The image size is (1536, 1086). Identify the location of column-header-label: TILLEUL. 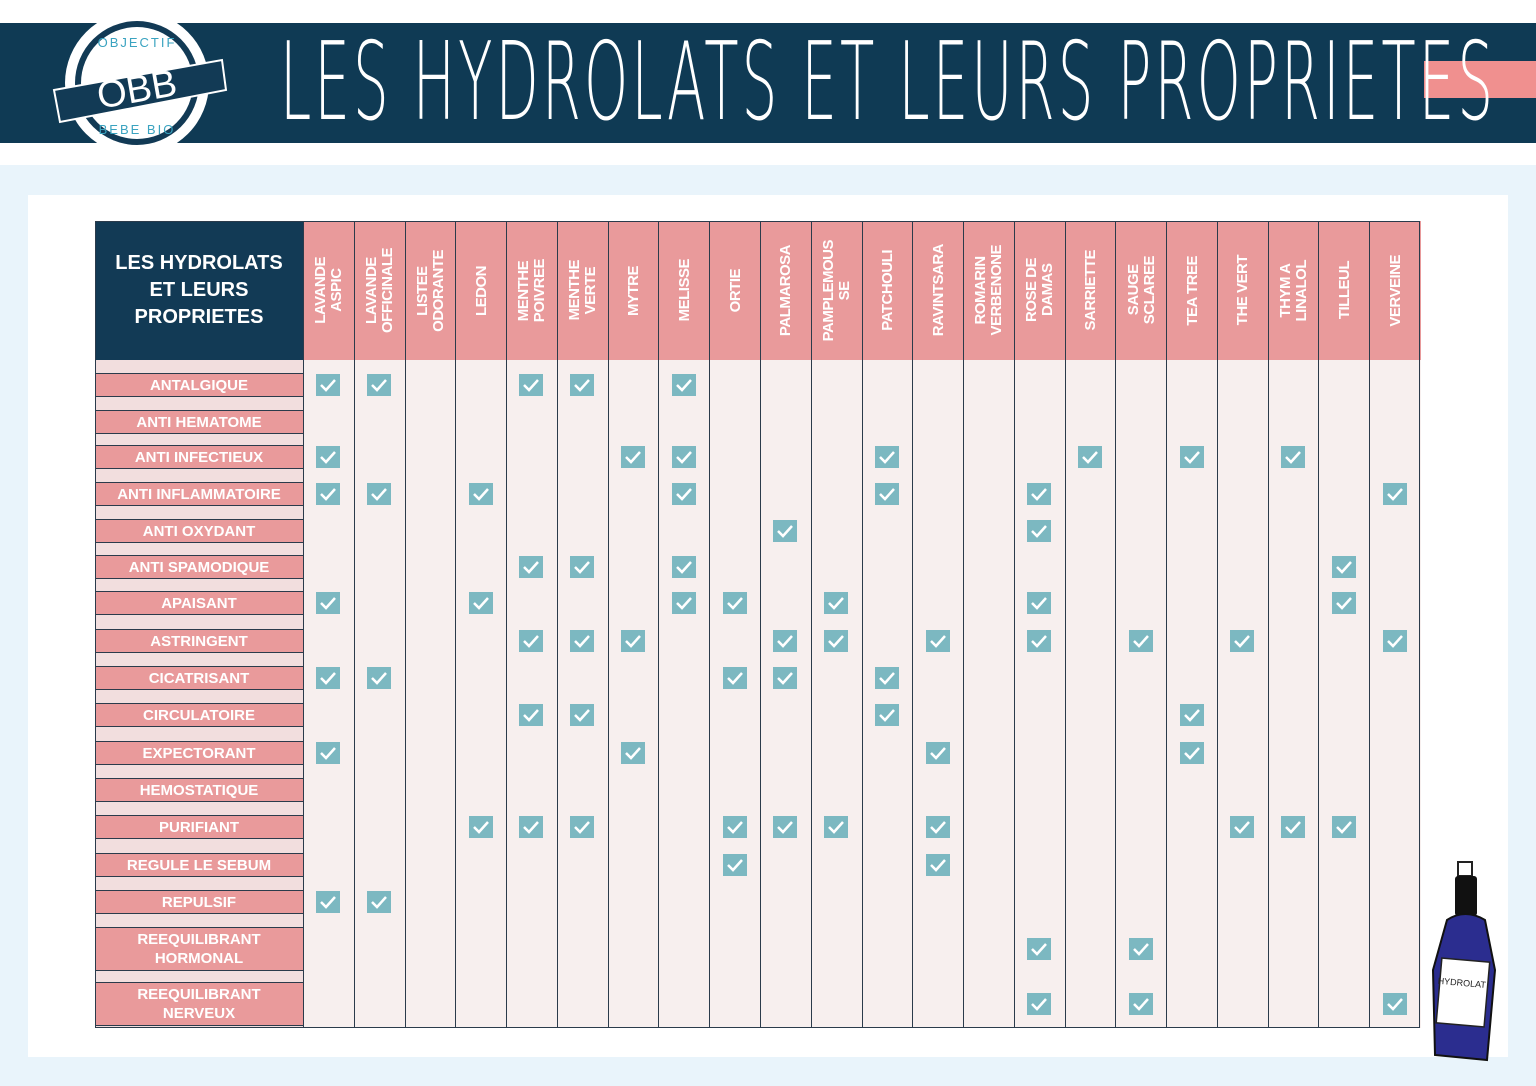
(1344, 290).